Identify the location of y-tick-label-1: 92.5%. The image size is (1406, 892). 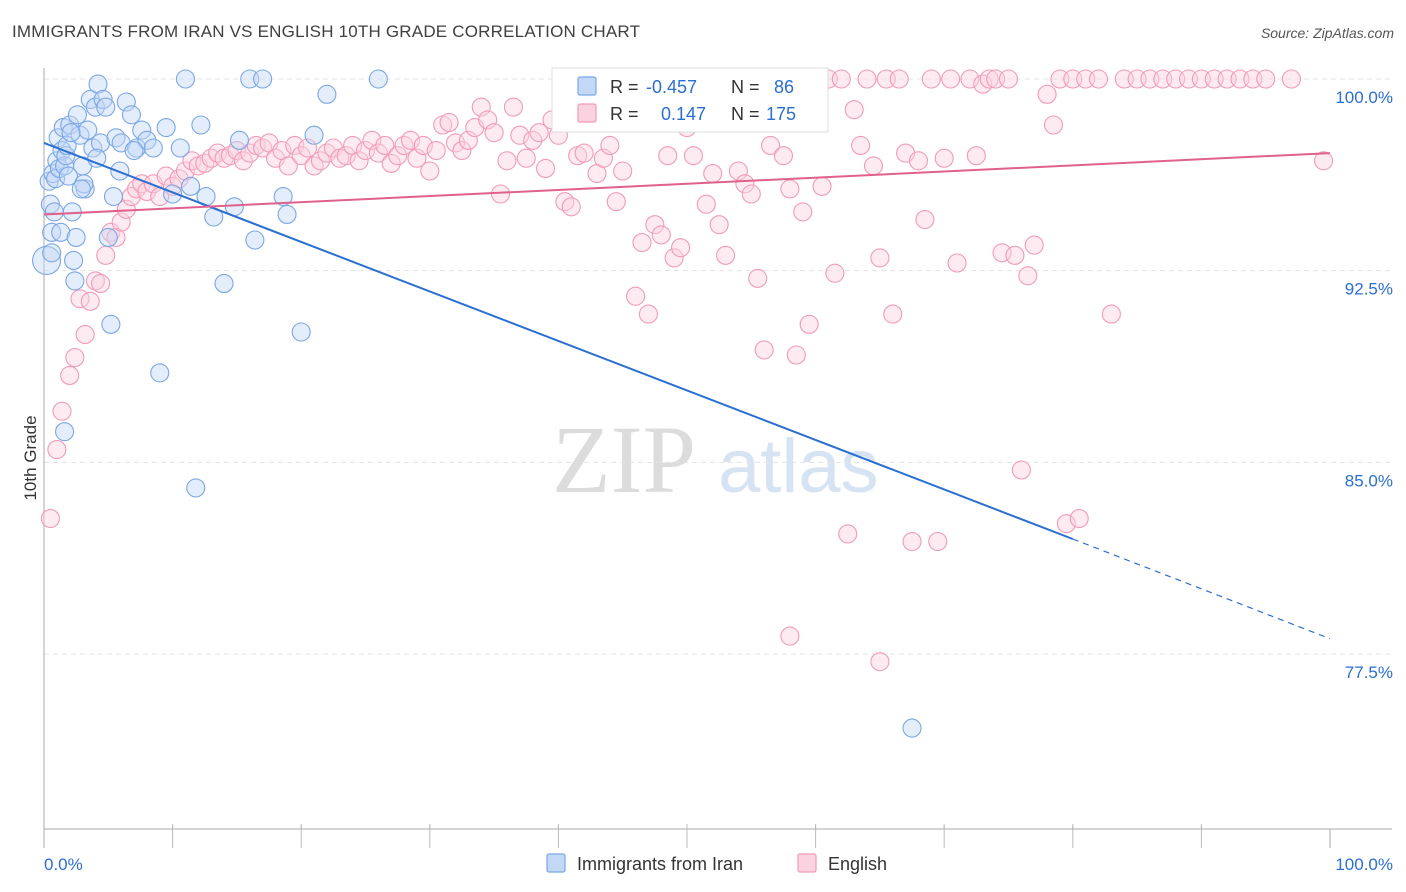
(1369, 289).